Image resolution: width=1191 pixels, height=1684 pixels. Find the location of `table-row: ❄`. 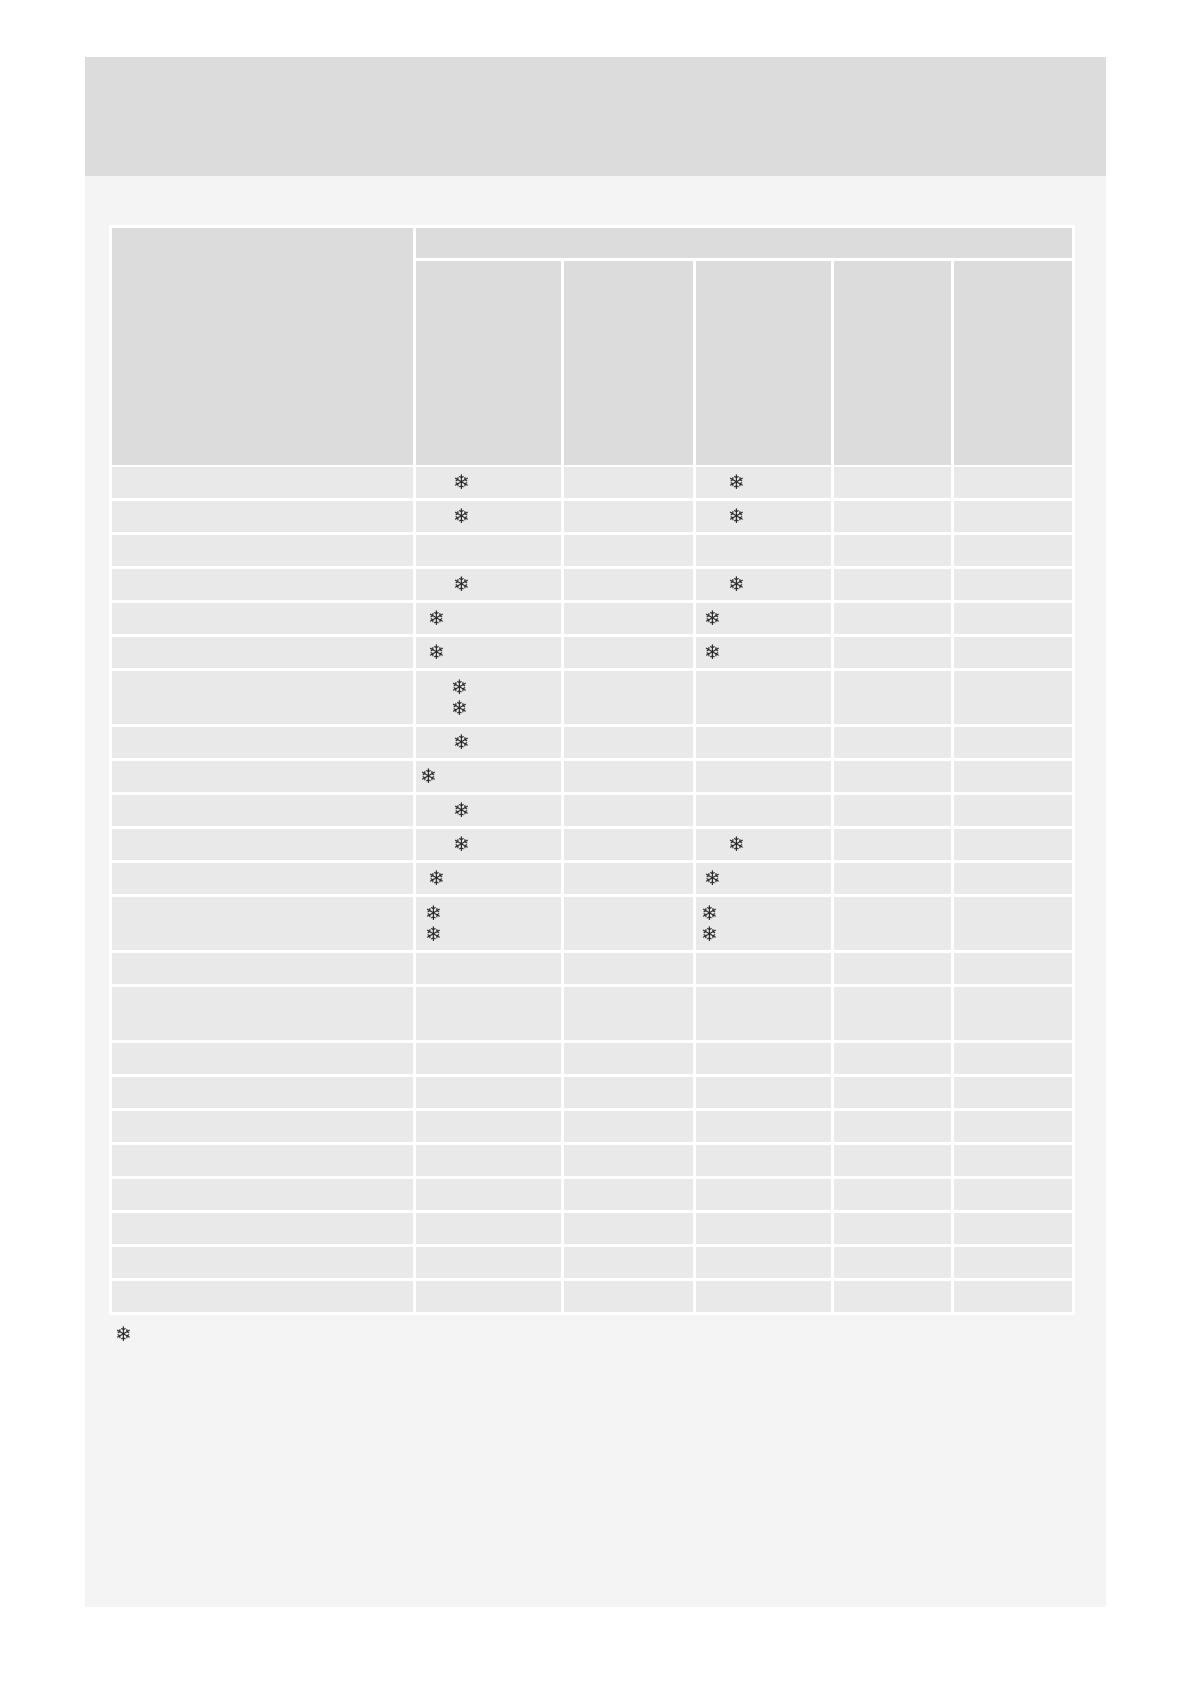

table-row: ❄ is located at coordinates (592, 810).